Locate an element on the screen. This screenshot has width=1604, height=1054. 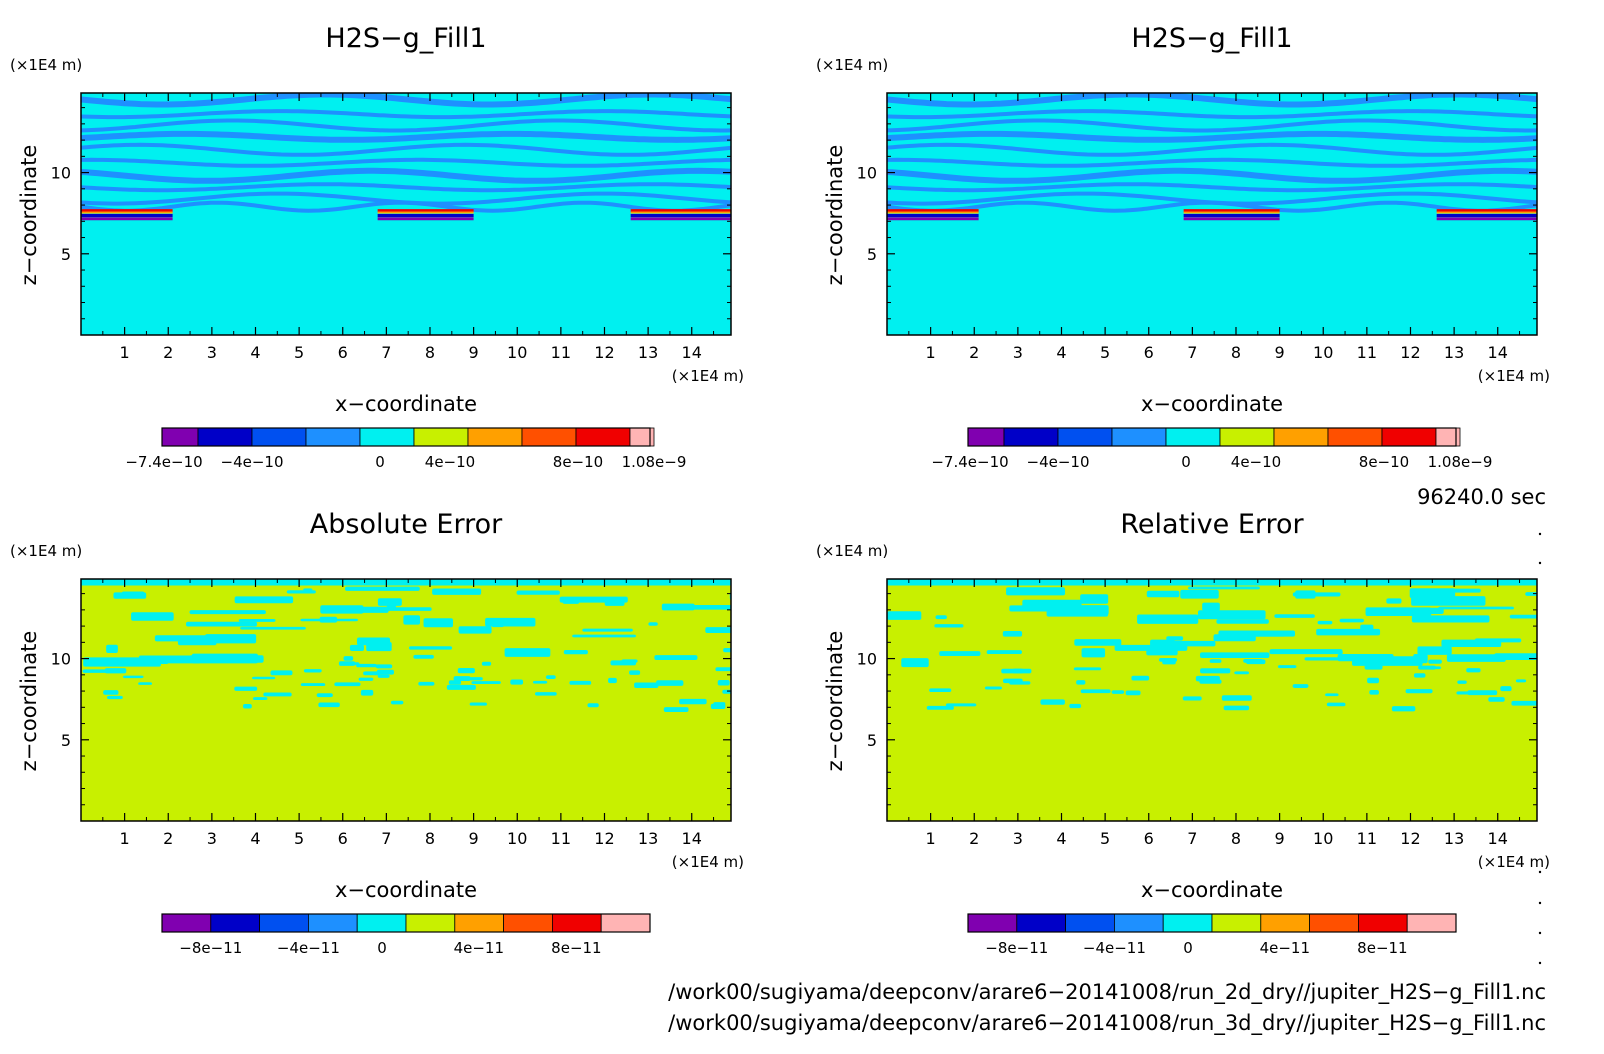
gradient-layer-purple is located at coordinates (425, 219).